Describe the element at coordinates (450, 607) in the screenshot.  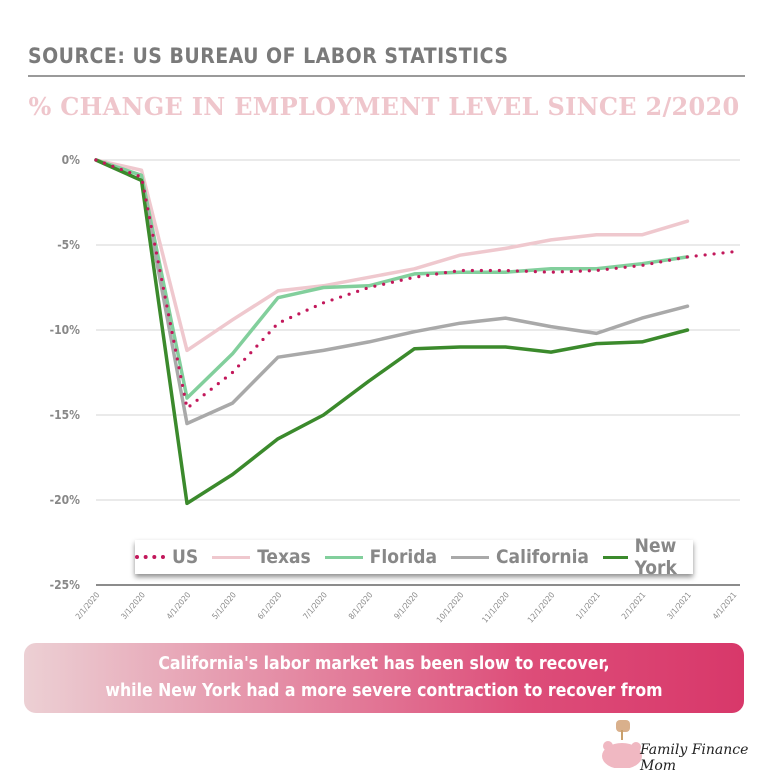
I see `x-tick-label: 10/1/2020` at that location.